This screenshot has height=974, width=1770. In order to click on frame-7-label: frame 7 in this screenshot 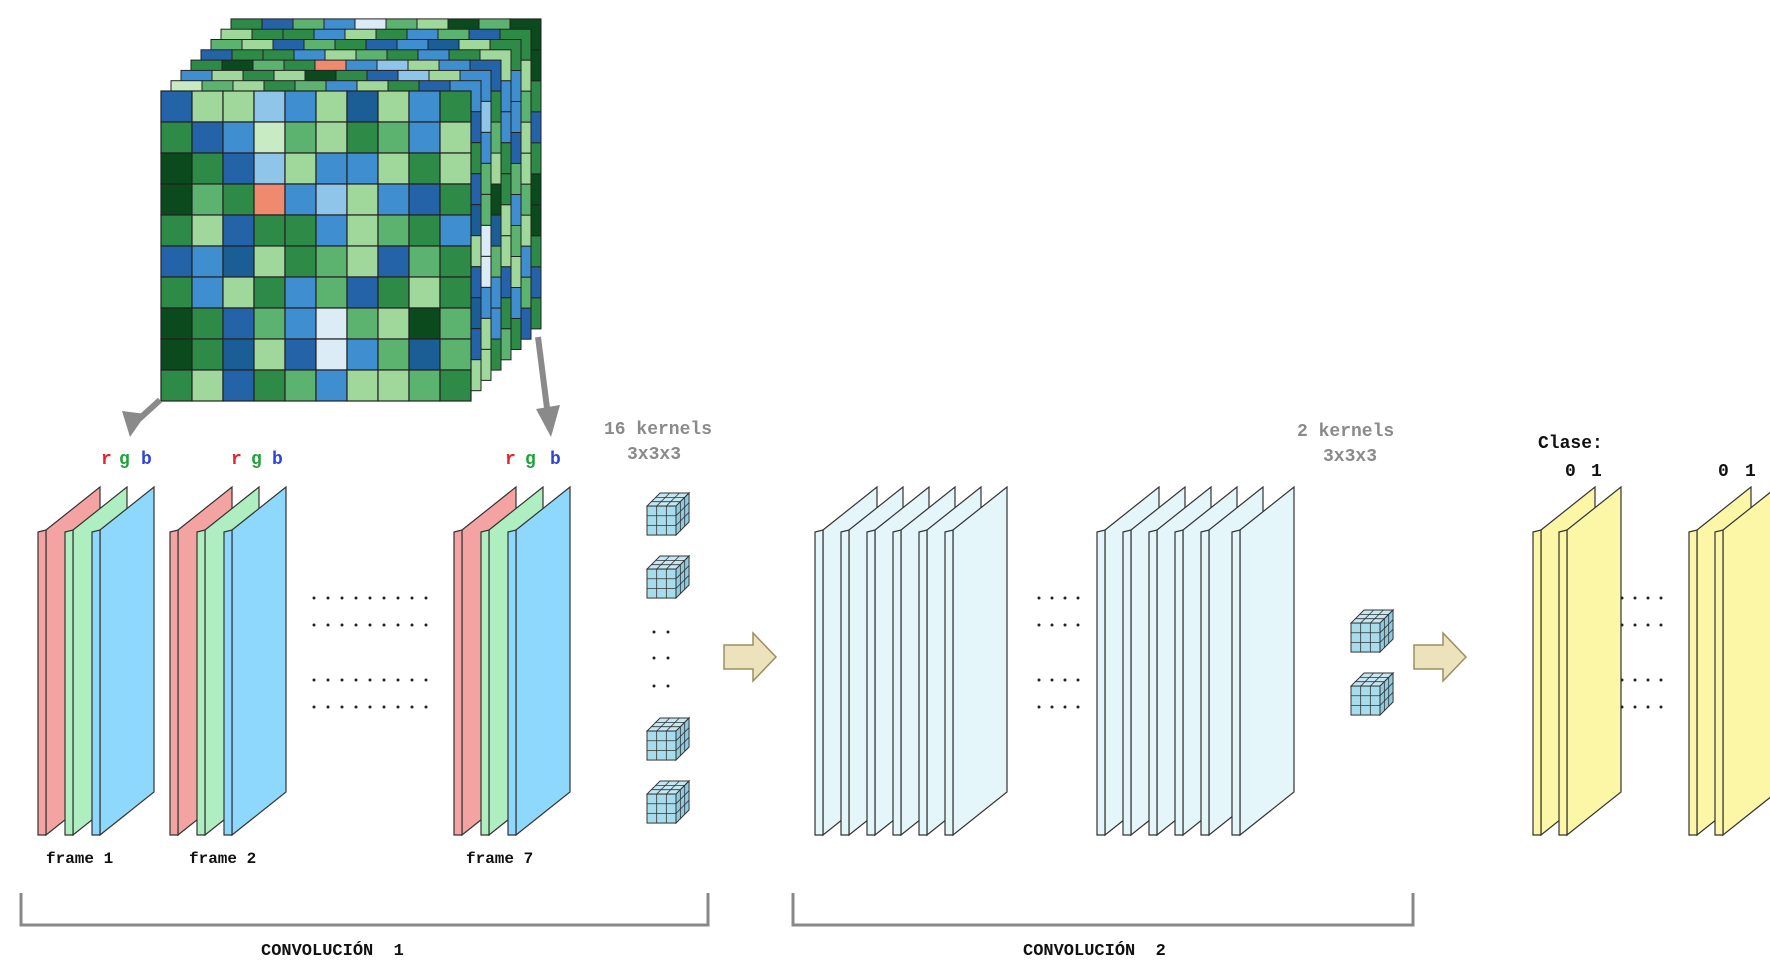, I will do `click(499, 859)`.